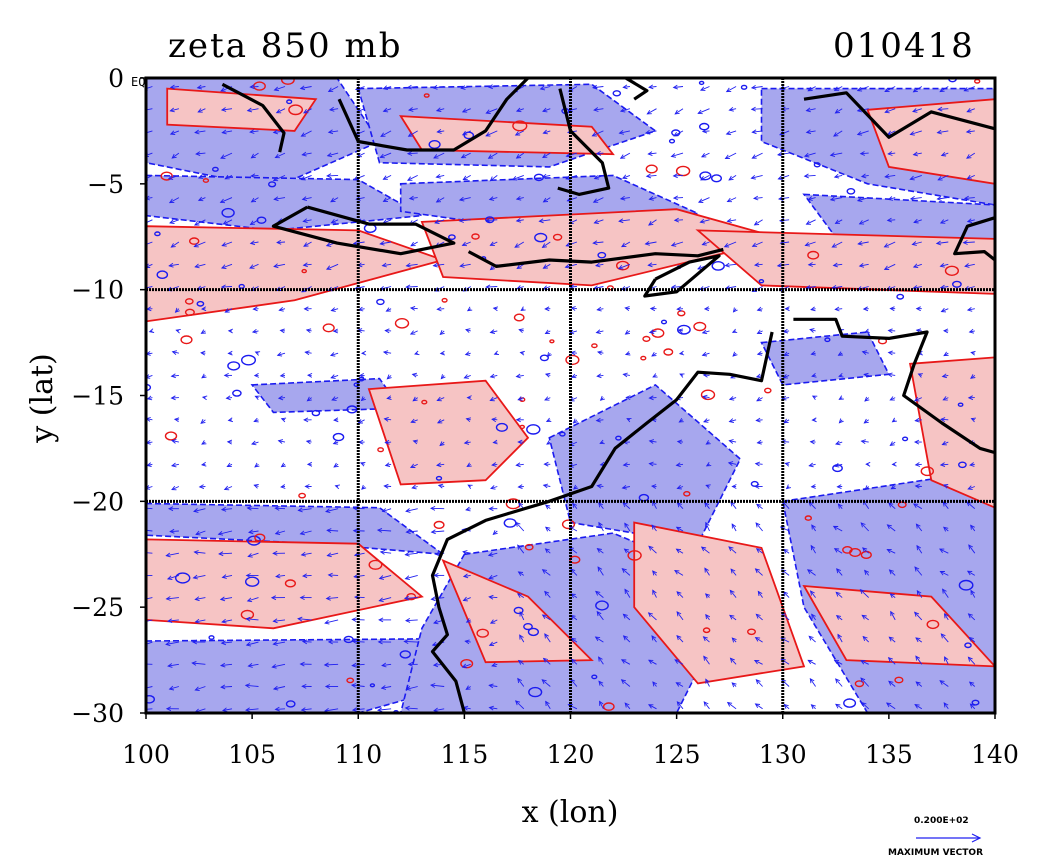 Image resolution: width=1056 pixels, height=865 pixels. Describe the element at coordinates (845, 262) in the screenshot. I see `positive-vorticity-region` at that location.